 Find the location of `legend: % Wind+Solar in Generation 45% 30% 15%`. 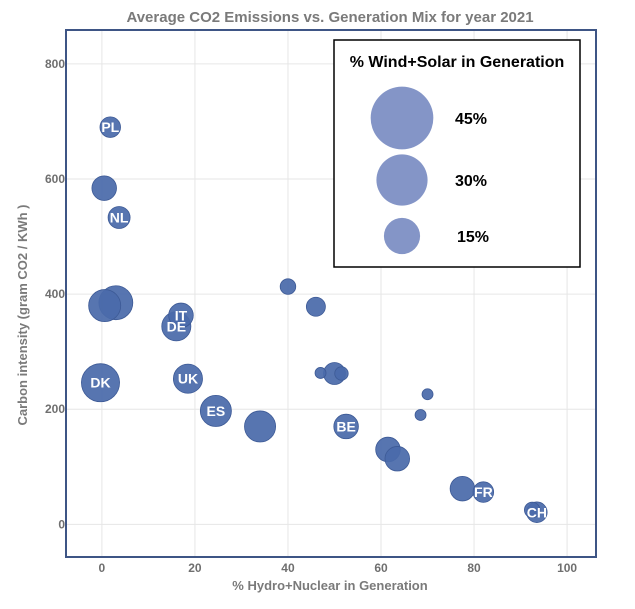

legend: % Wind+Solar in Generation 45% 30% 15% is located at coordinates (457, 153).